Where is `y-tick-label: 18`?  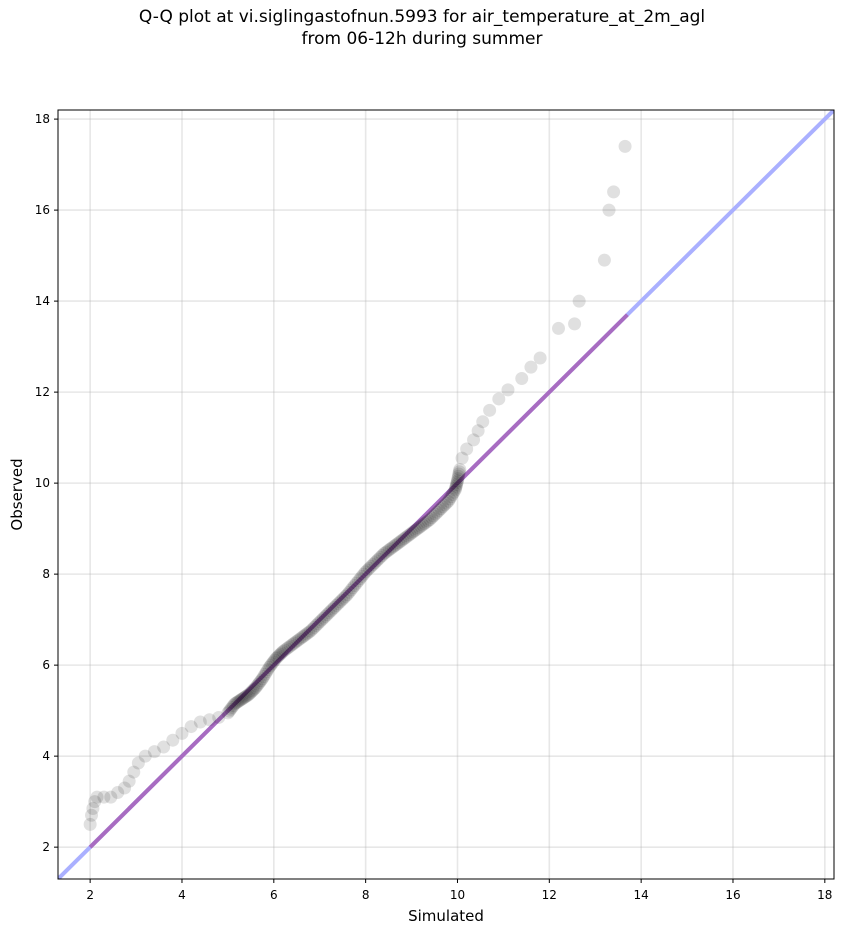
y-tick-label: 18 is located at coordinates (42, 119).